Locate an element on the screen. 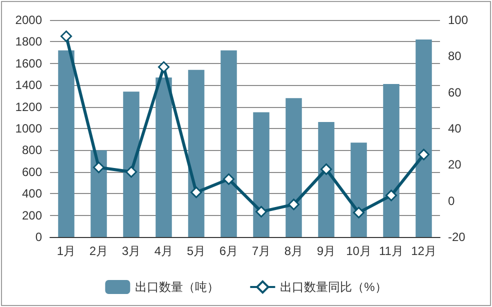 The image size is (492, 307). y-tick-label: 0 is located at coordinates (38, 237).